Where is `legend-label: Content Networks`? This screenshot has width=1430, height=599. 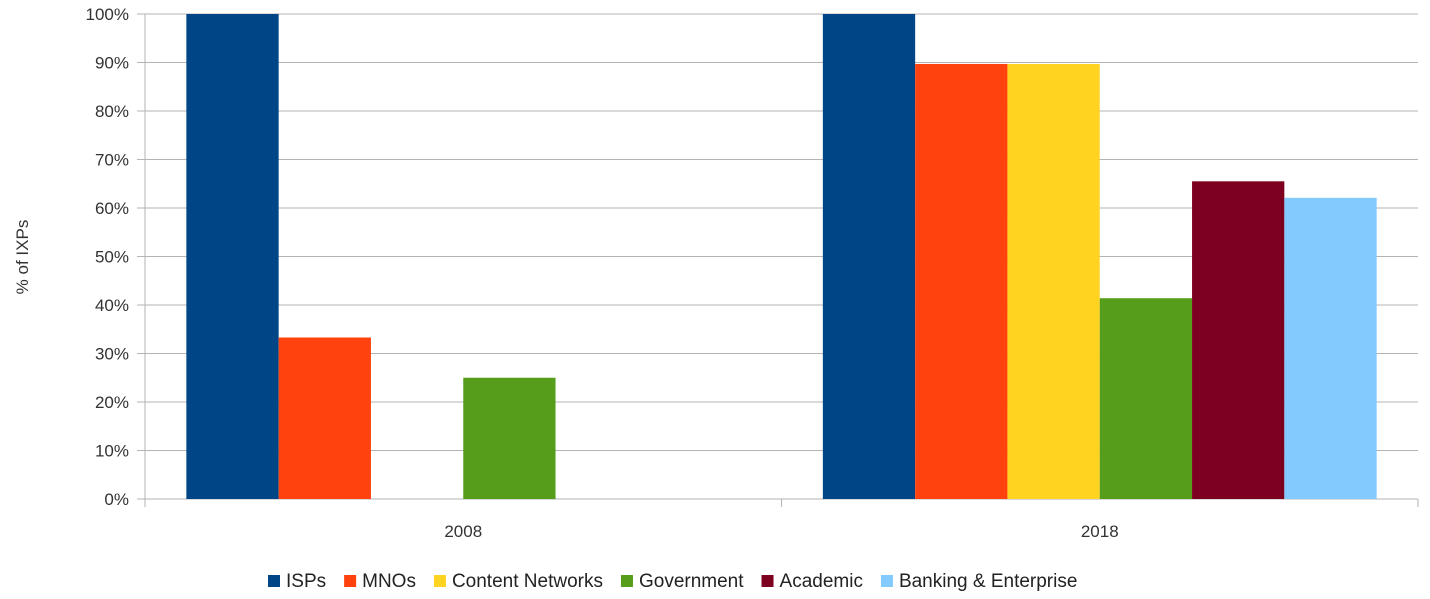 legend-label: Content Networks is located at coordinates (527, 581).